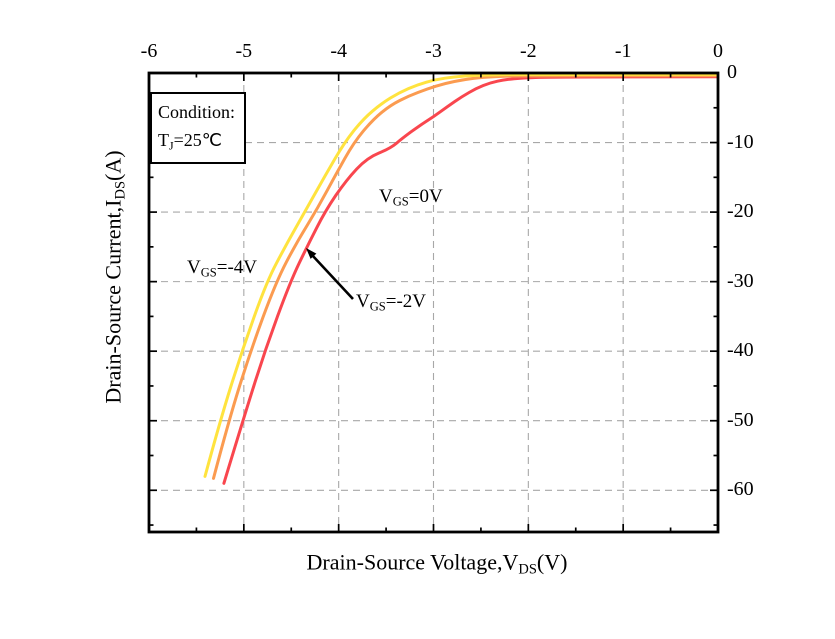 Image resolution: width=835 pixels, height=639 pixels. I want to click on y-tick-label: -60, so click(740, 489).